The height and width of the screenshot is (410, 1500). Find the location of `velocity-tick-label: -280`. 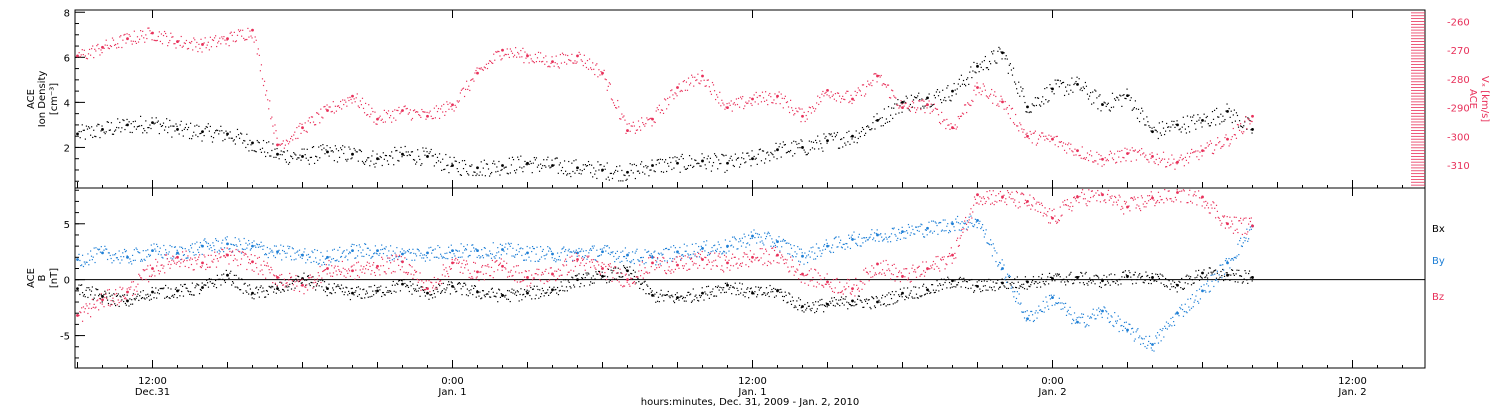

velocity-tick-label: -280 is located at coordinates (1458, 80).